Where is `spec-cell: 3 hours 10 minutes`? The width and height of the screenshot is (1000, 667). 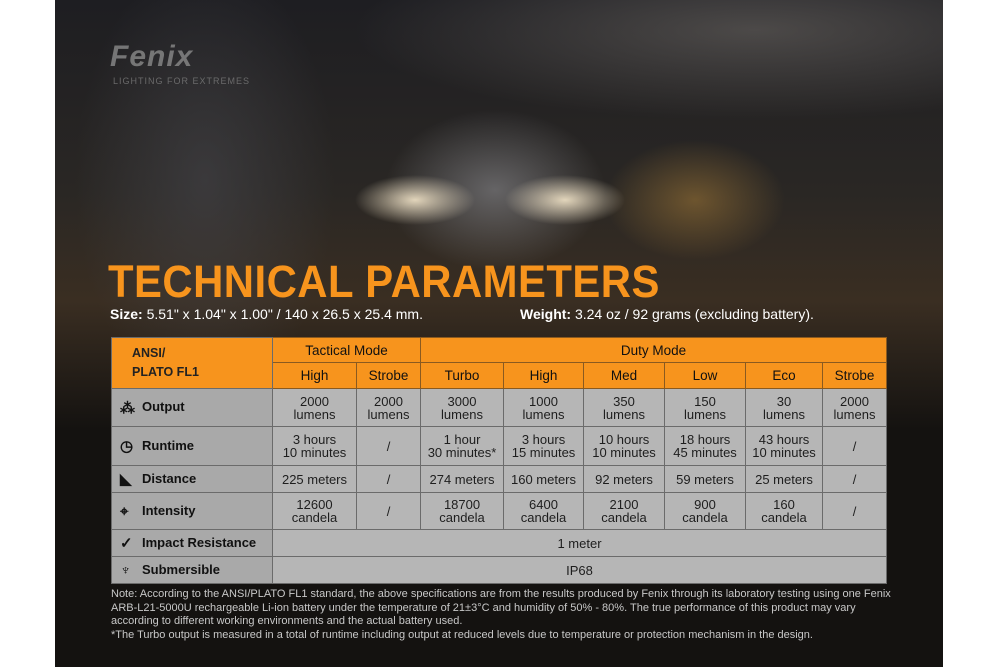 spec-cell: 3 hours 10 minutes is located at coordinates (314, 446).